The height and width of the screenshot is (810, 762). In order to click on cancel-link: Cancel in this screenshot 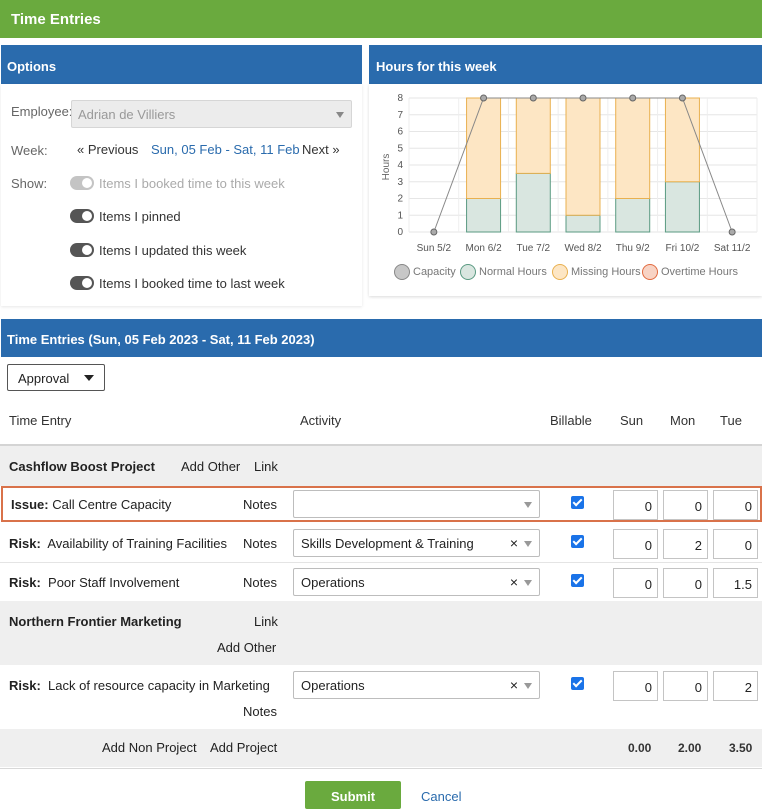, I will do `click(441, 796)`.